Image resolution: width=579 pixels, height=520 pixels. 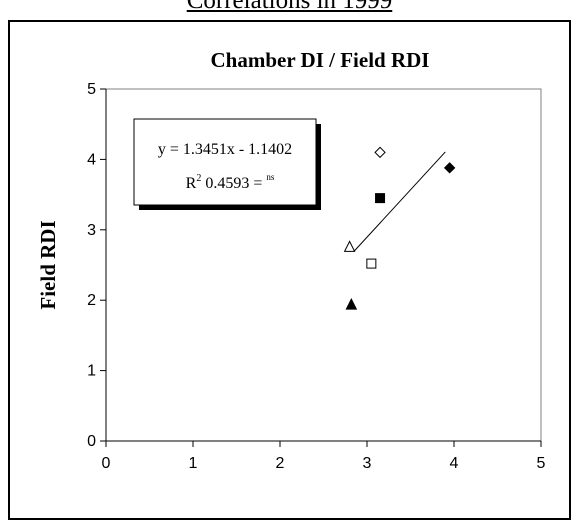 I want to click on data-points, so click(x=400, y=228).